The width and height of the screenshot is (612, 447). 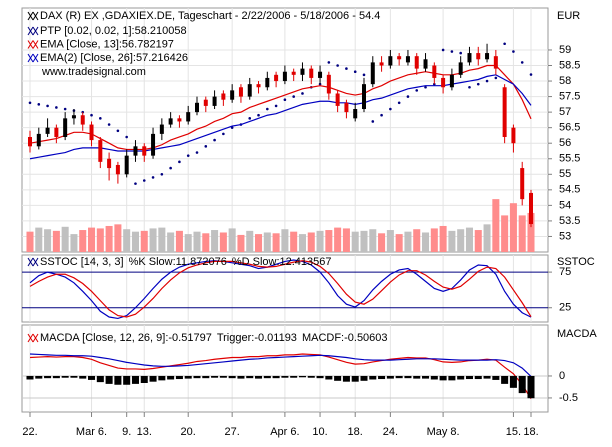 What do you see at coordinates (282, 262) in the screenshot?
I see `legend-entry: %D Slow:12.413567` at bounding box center [282, 262].